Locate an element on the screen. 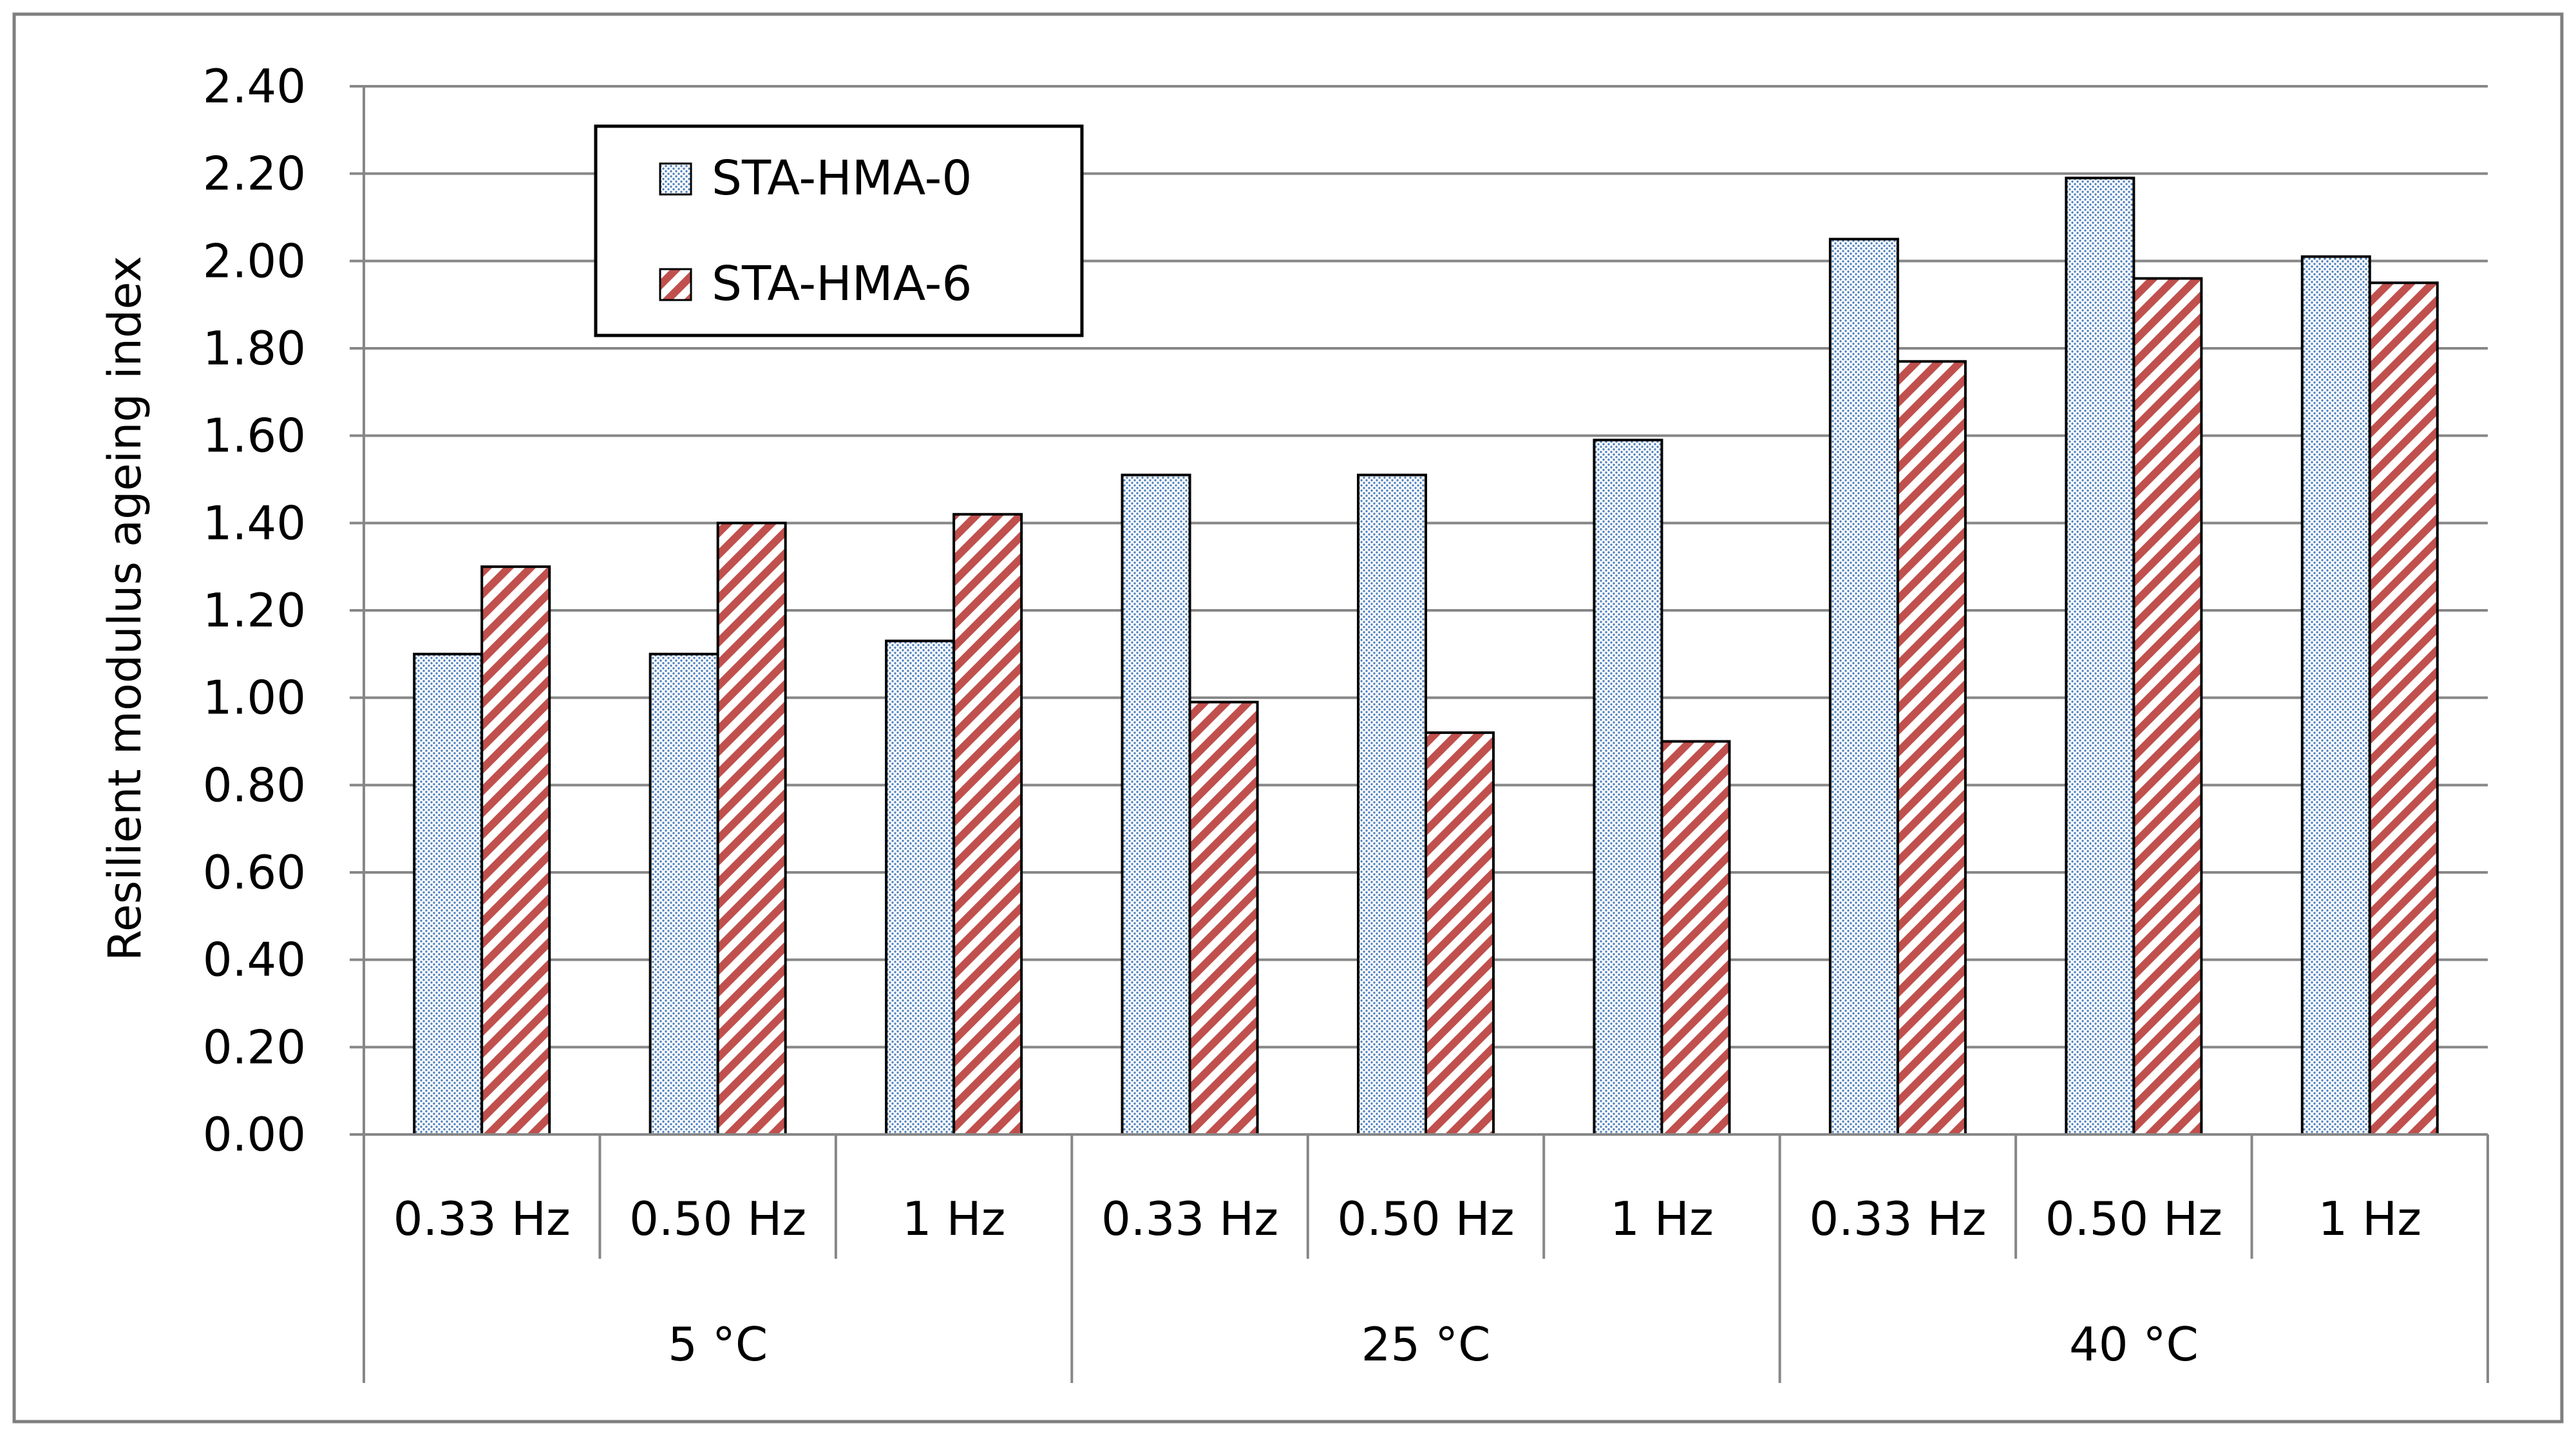  y-tick-label: 0.60 is located at coordinates (255, 872).